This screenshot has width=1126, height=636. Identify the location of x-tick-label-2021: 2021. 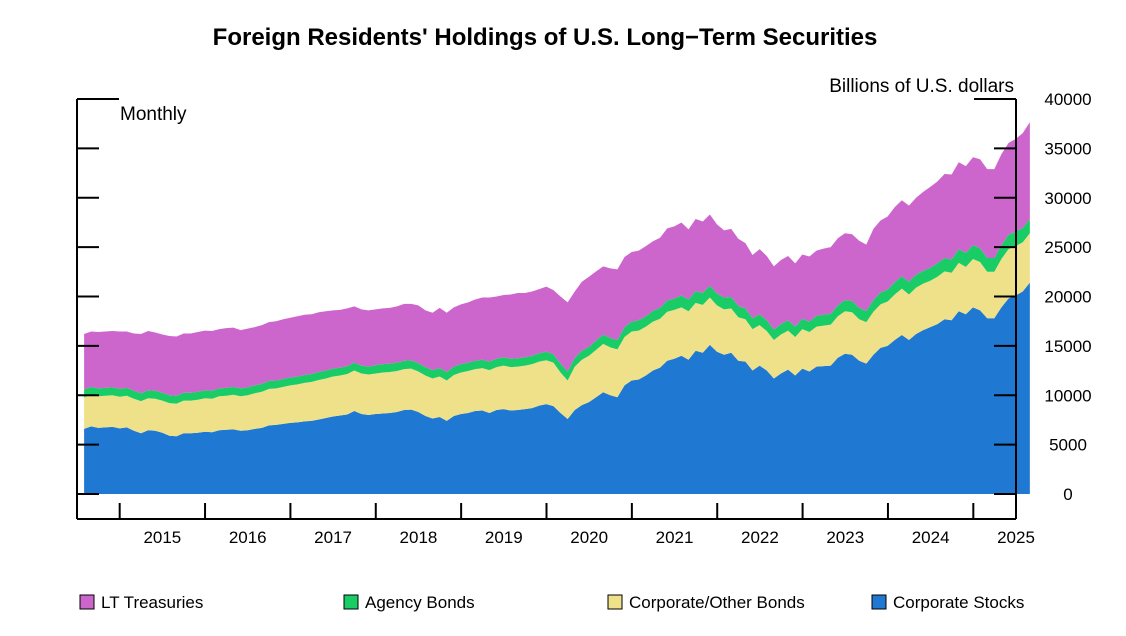
(675, 537).